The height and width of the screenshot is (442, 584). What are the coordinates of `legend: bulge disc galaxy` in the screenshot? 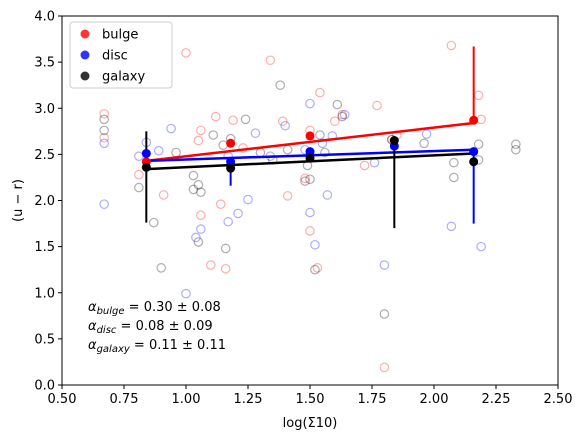 It's located at (121, 55).